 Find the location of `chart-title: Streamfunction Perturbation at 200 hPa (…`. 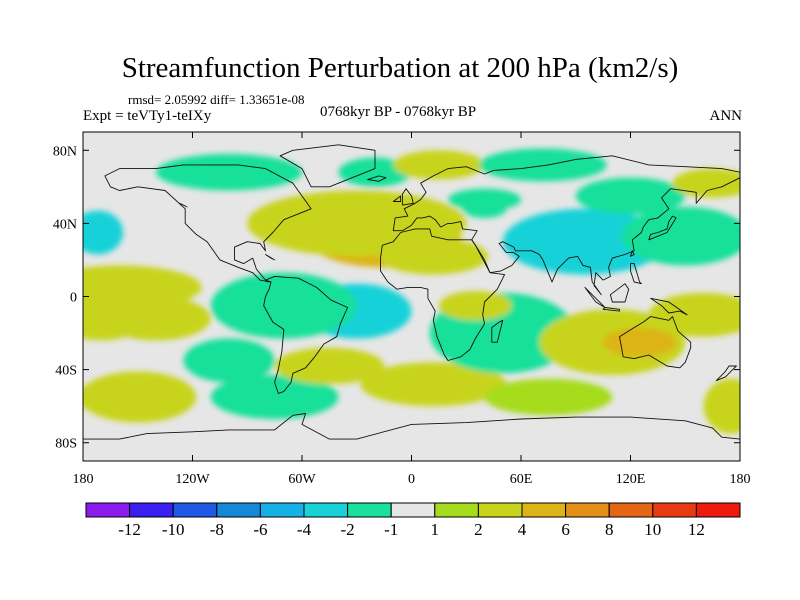

chart-title: Streamfunction Perturbation at 200 hPa (… is located at coordinates (400, 68).